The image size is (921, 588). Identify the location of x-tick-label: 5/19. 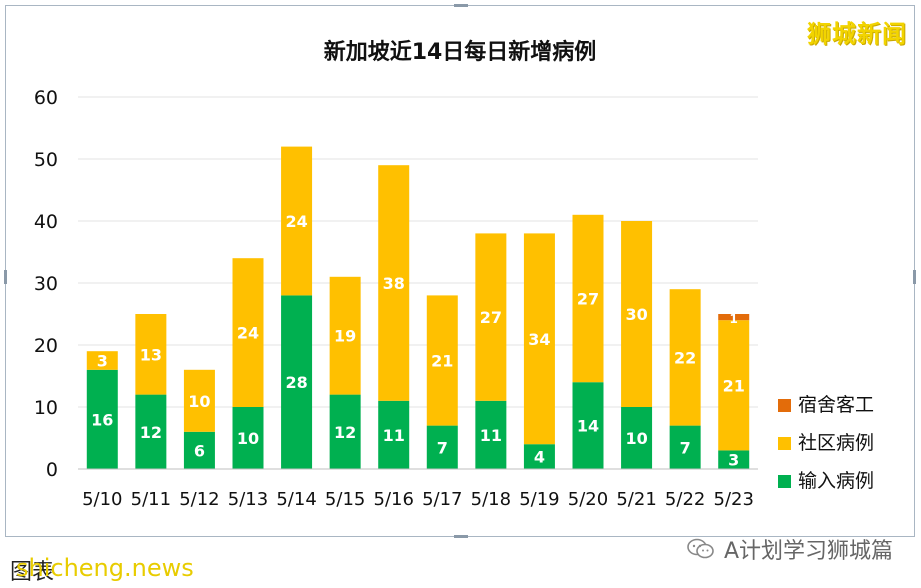
(539, 499).